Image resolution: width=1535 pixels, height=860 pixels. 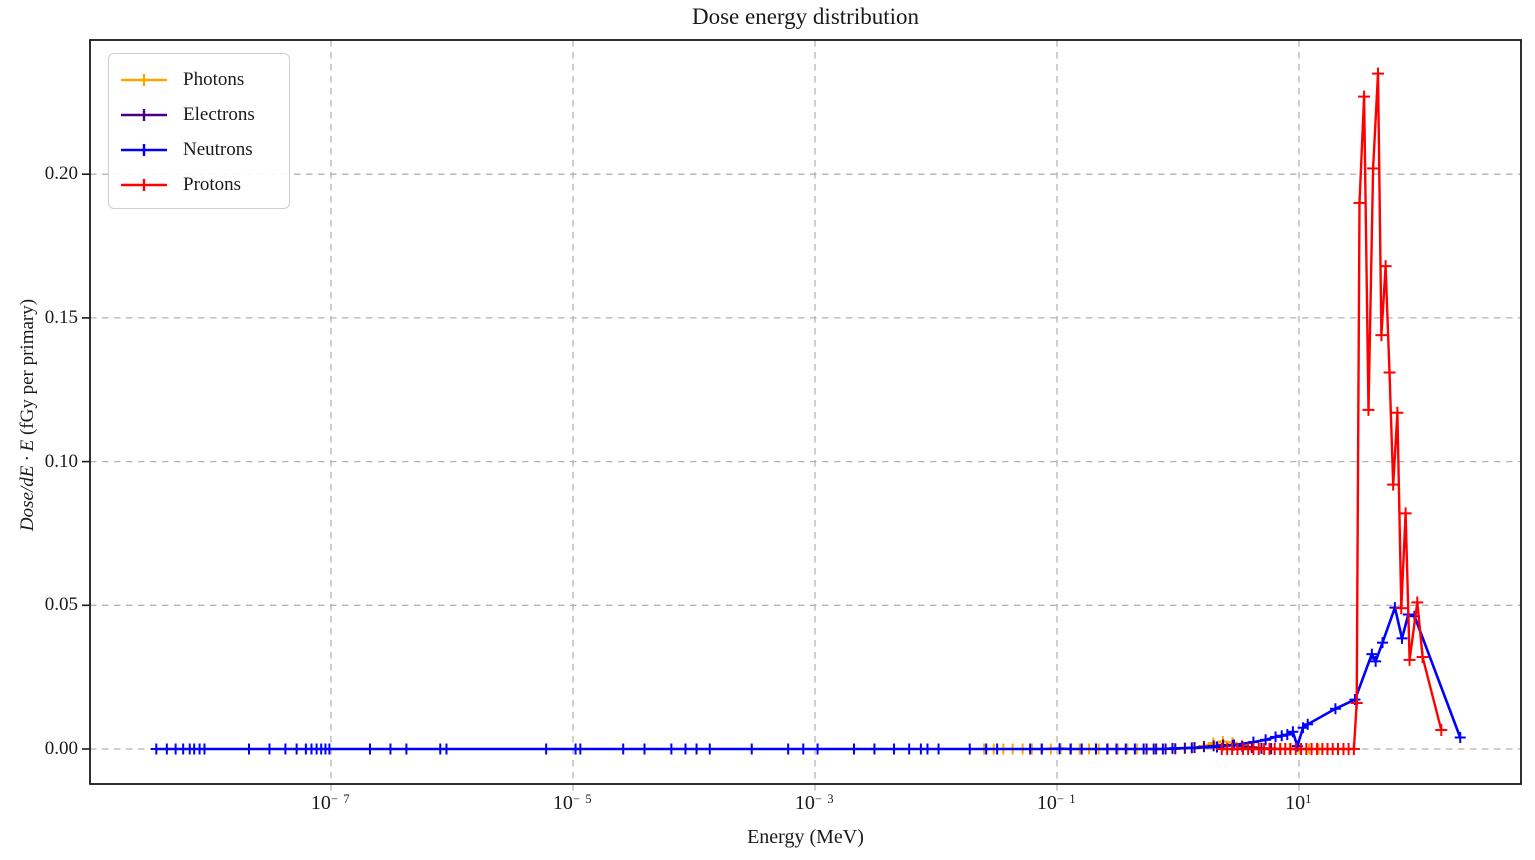 I want to click on y-axis-label: Dose/dE · E (fGy per primary), so click(x=28, y=415).